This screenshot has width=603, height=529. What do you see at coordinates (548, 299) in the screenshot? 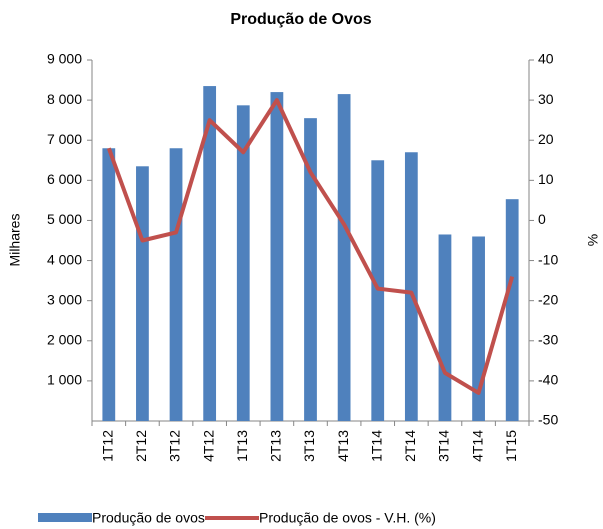
I see `y2-tick-label: -20` at bounding box center [548, 299].